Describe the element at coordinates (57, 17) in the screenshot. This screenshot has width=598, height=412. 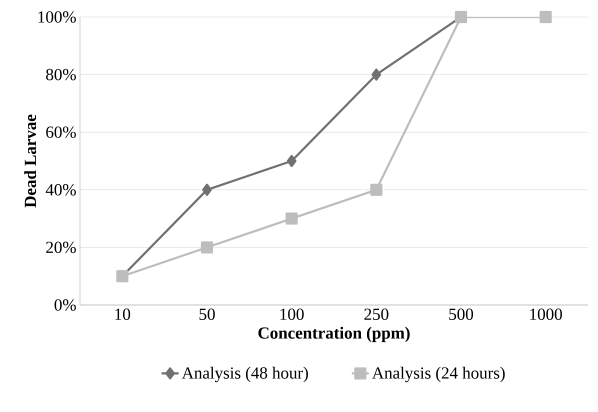
I see `y-tick-label: 100%` at that location.